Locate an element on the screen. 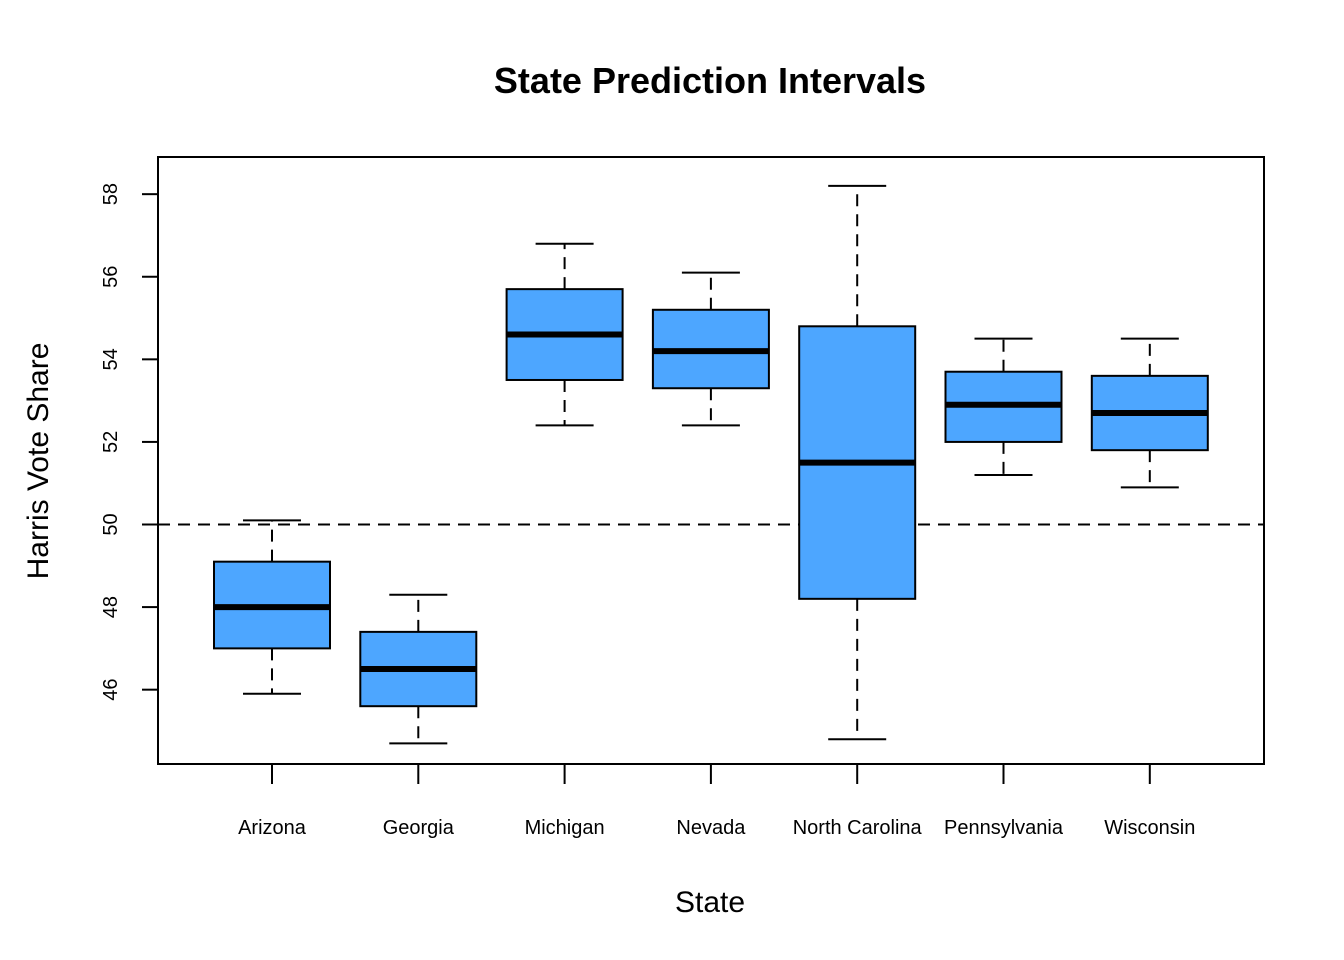  x-tick-label: Georgia is located at coordinates (419, 828).